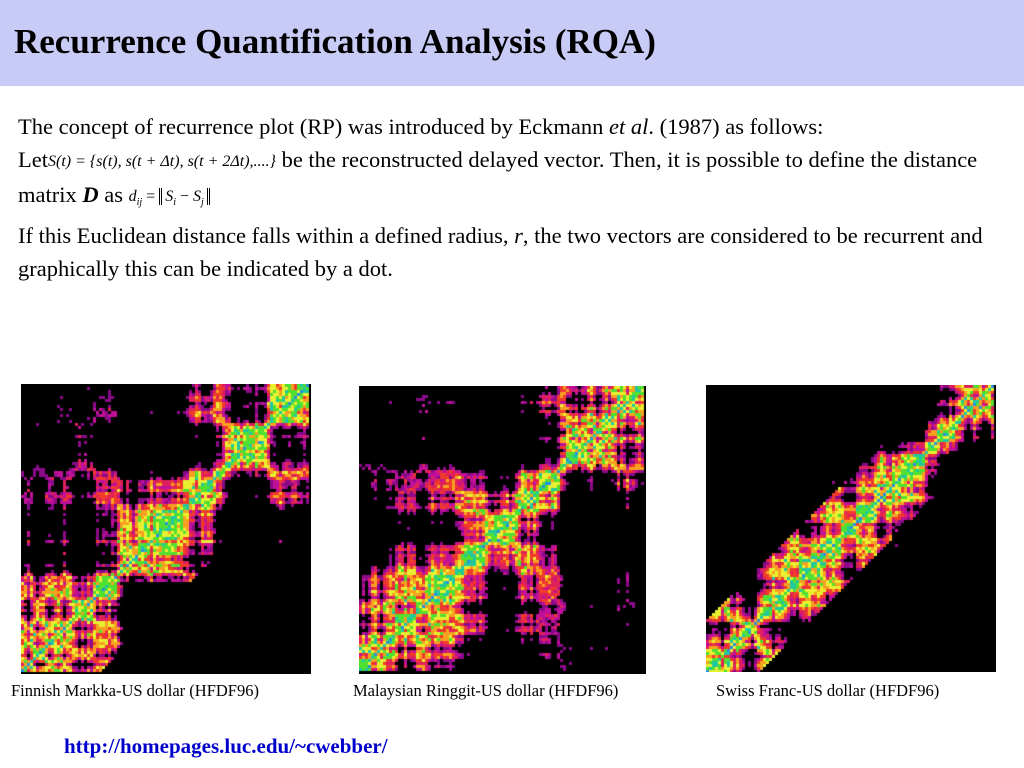 The height and width of the screenshot is (768, 1024). I want to click on intro-text-end: . (1987) as follows:, so click(736, 126).